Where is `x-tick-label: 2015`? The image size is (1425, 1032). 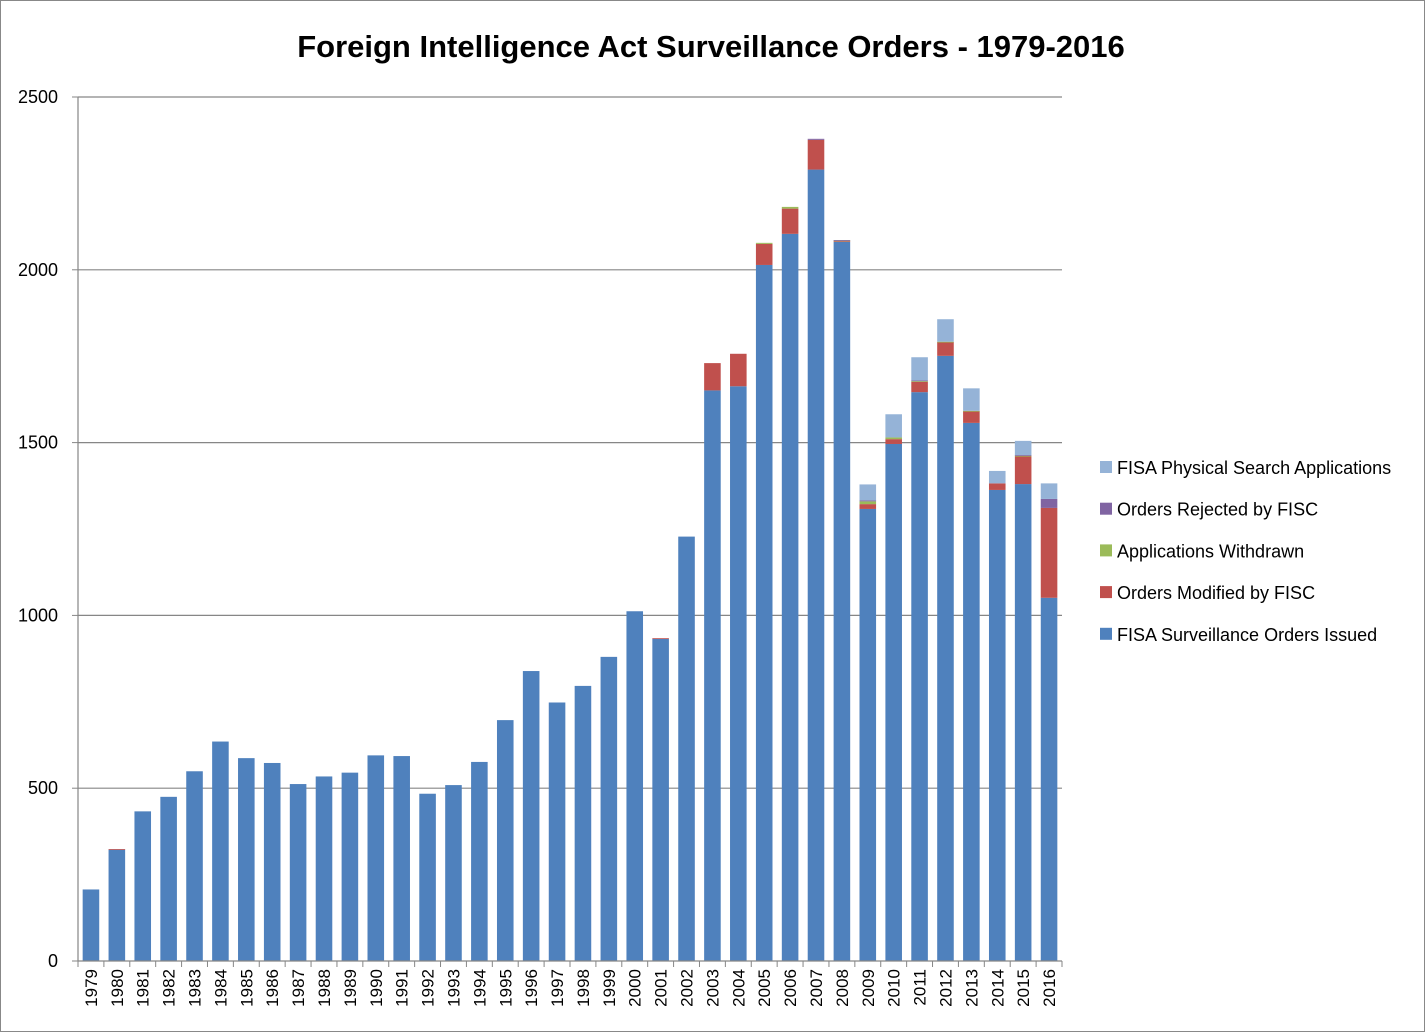 x-tick-label: 2015 is located at coordinates (1023, 988).